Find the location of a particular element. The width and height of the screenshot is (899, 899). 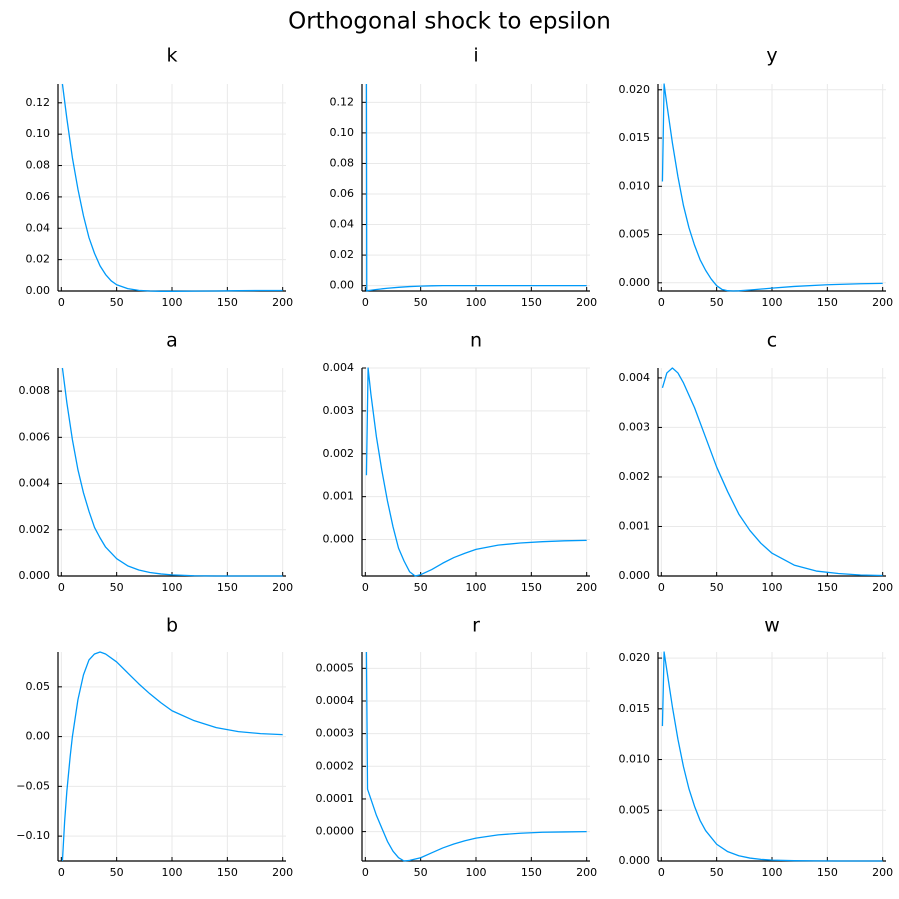

panel-title: k is located at coordinates (171, 56).